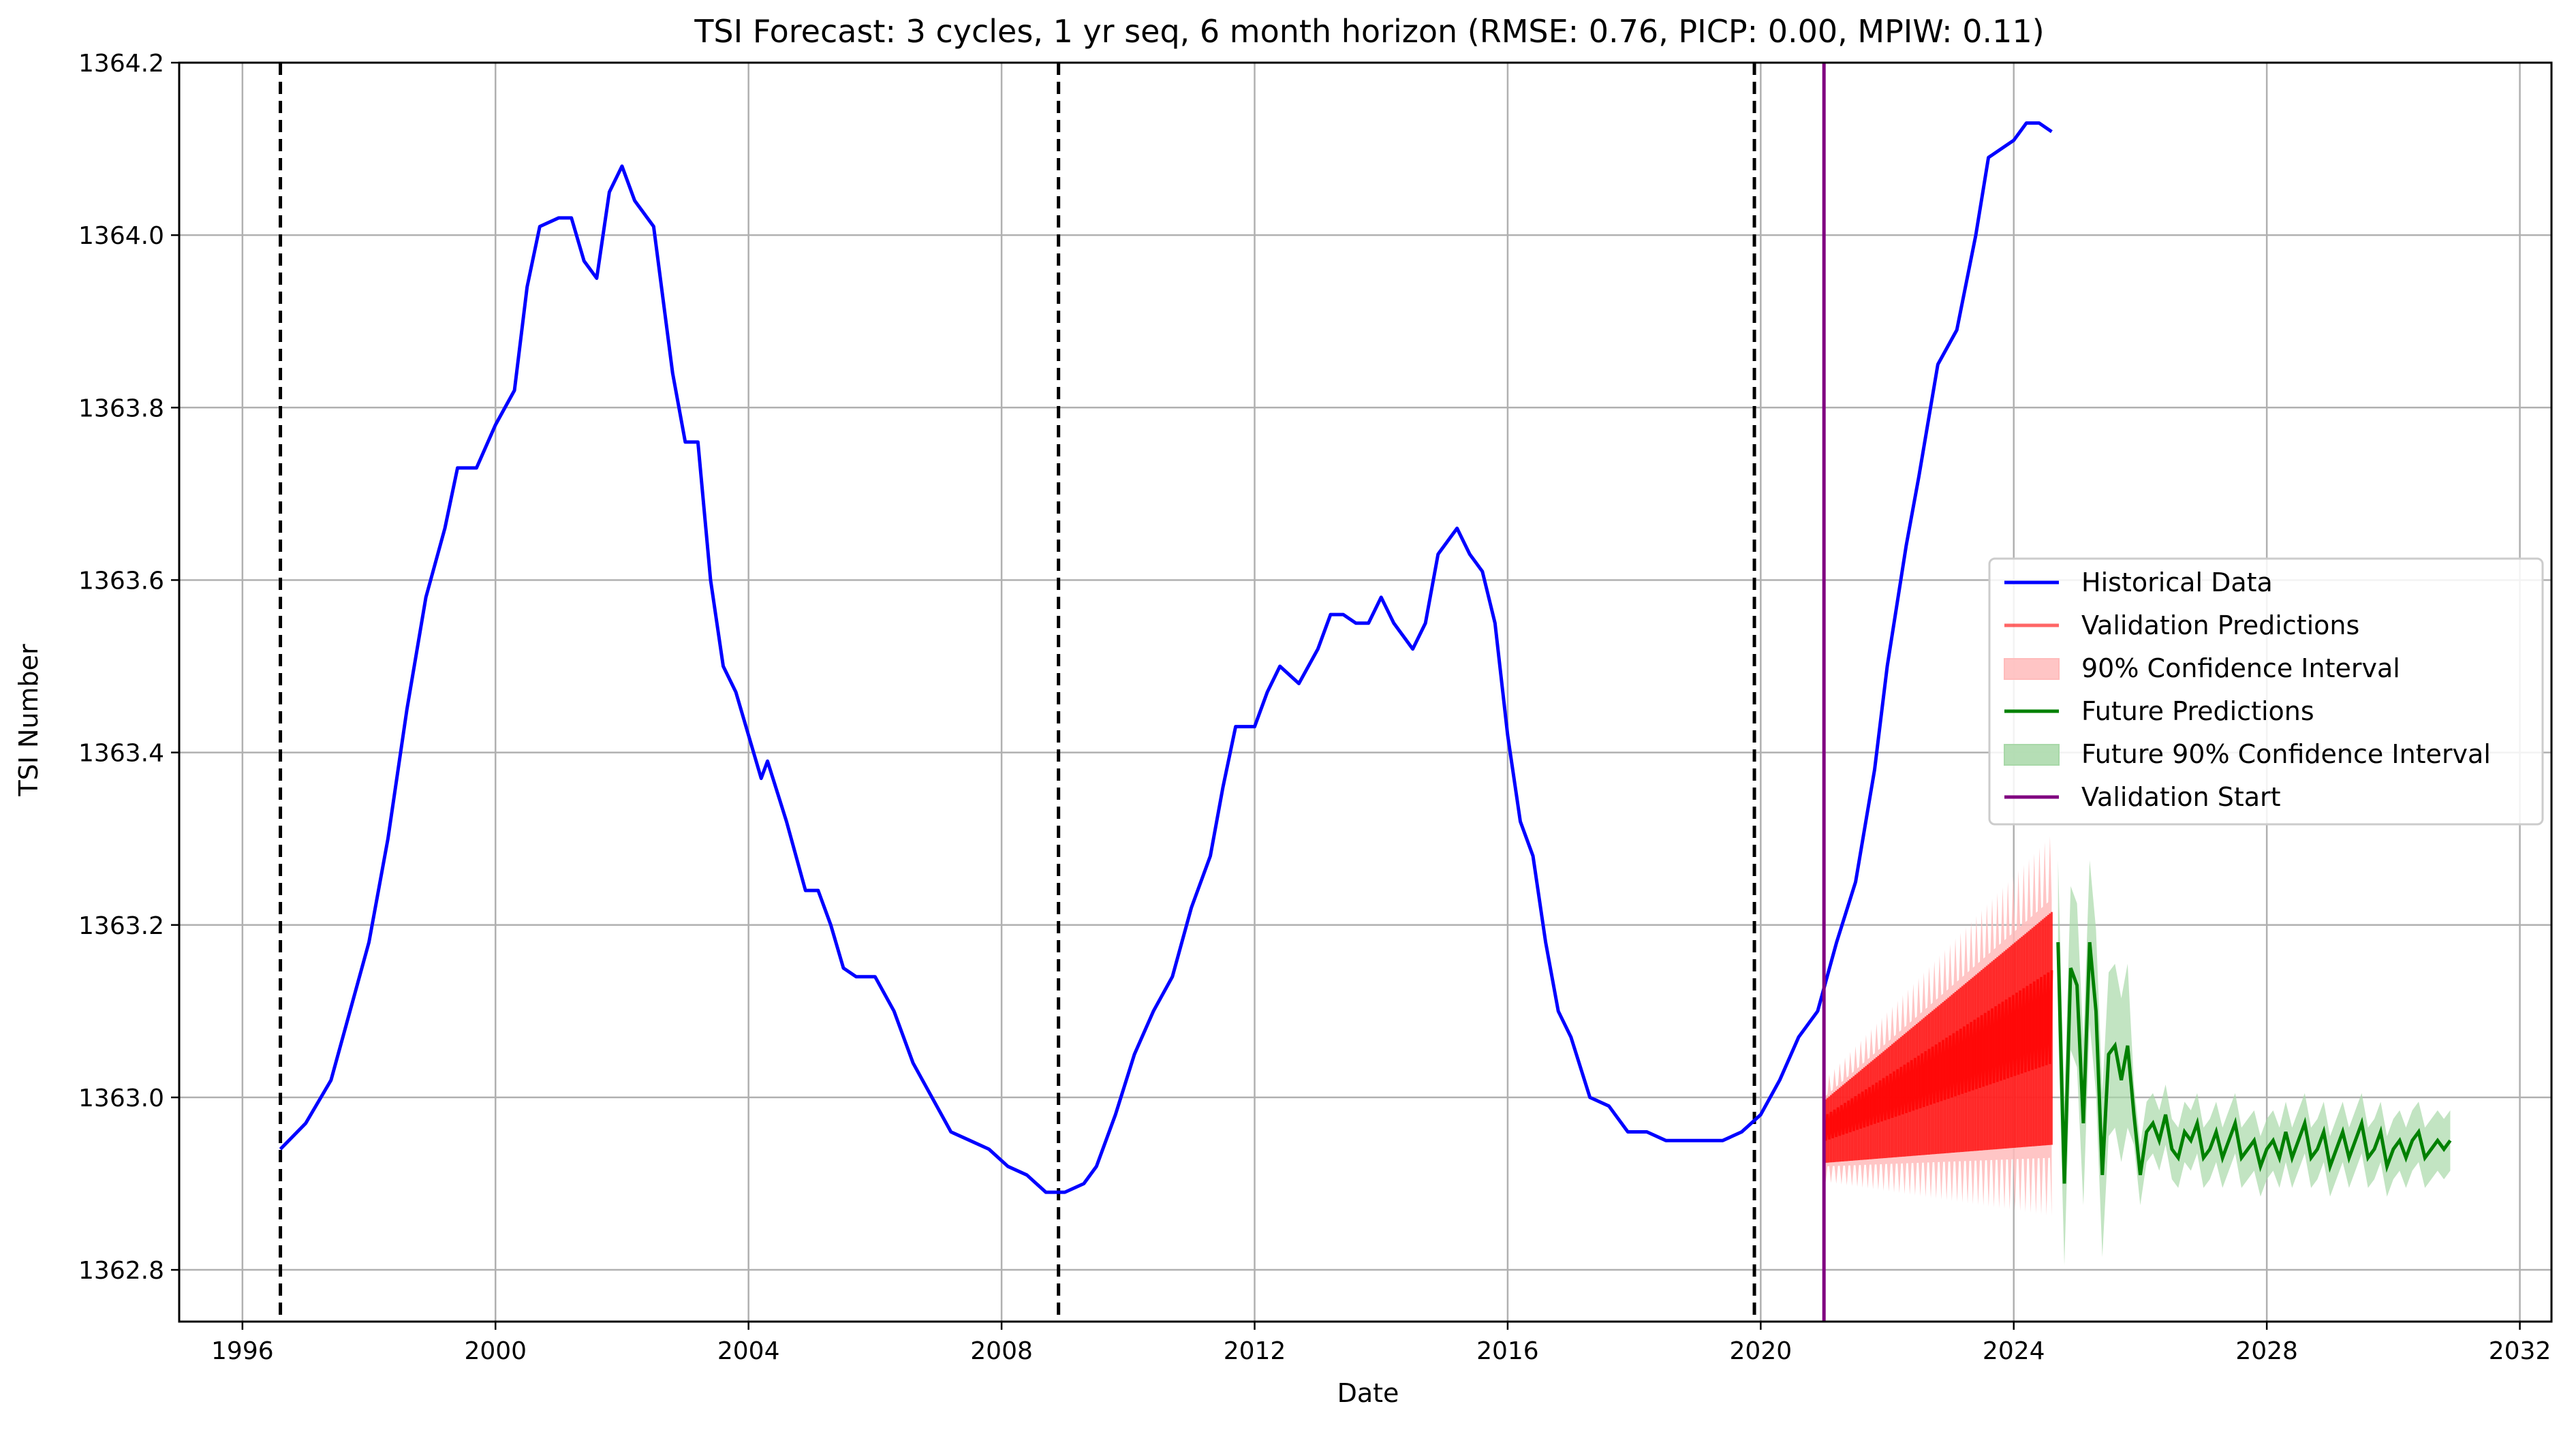 The image size is (2576, 1434). I want to click on x-tick-label: 1996, so click(242, 1351).